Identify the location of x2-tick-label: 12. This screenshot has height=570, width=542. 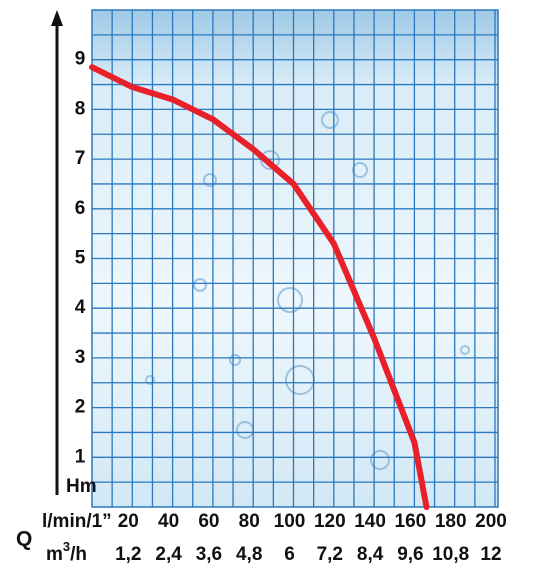
(490, 554).